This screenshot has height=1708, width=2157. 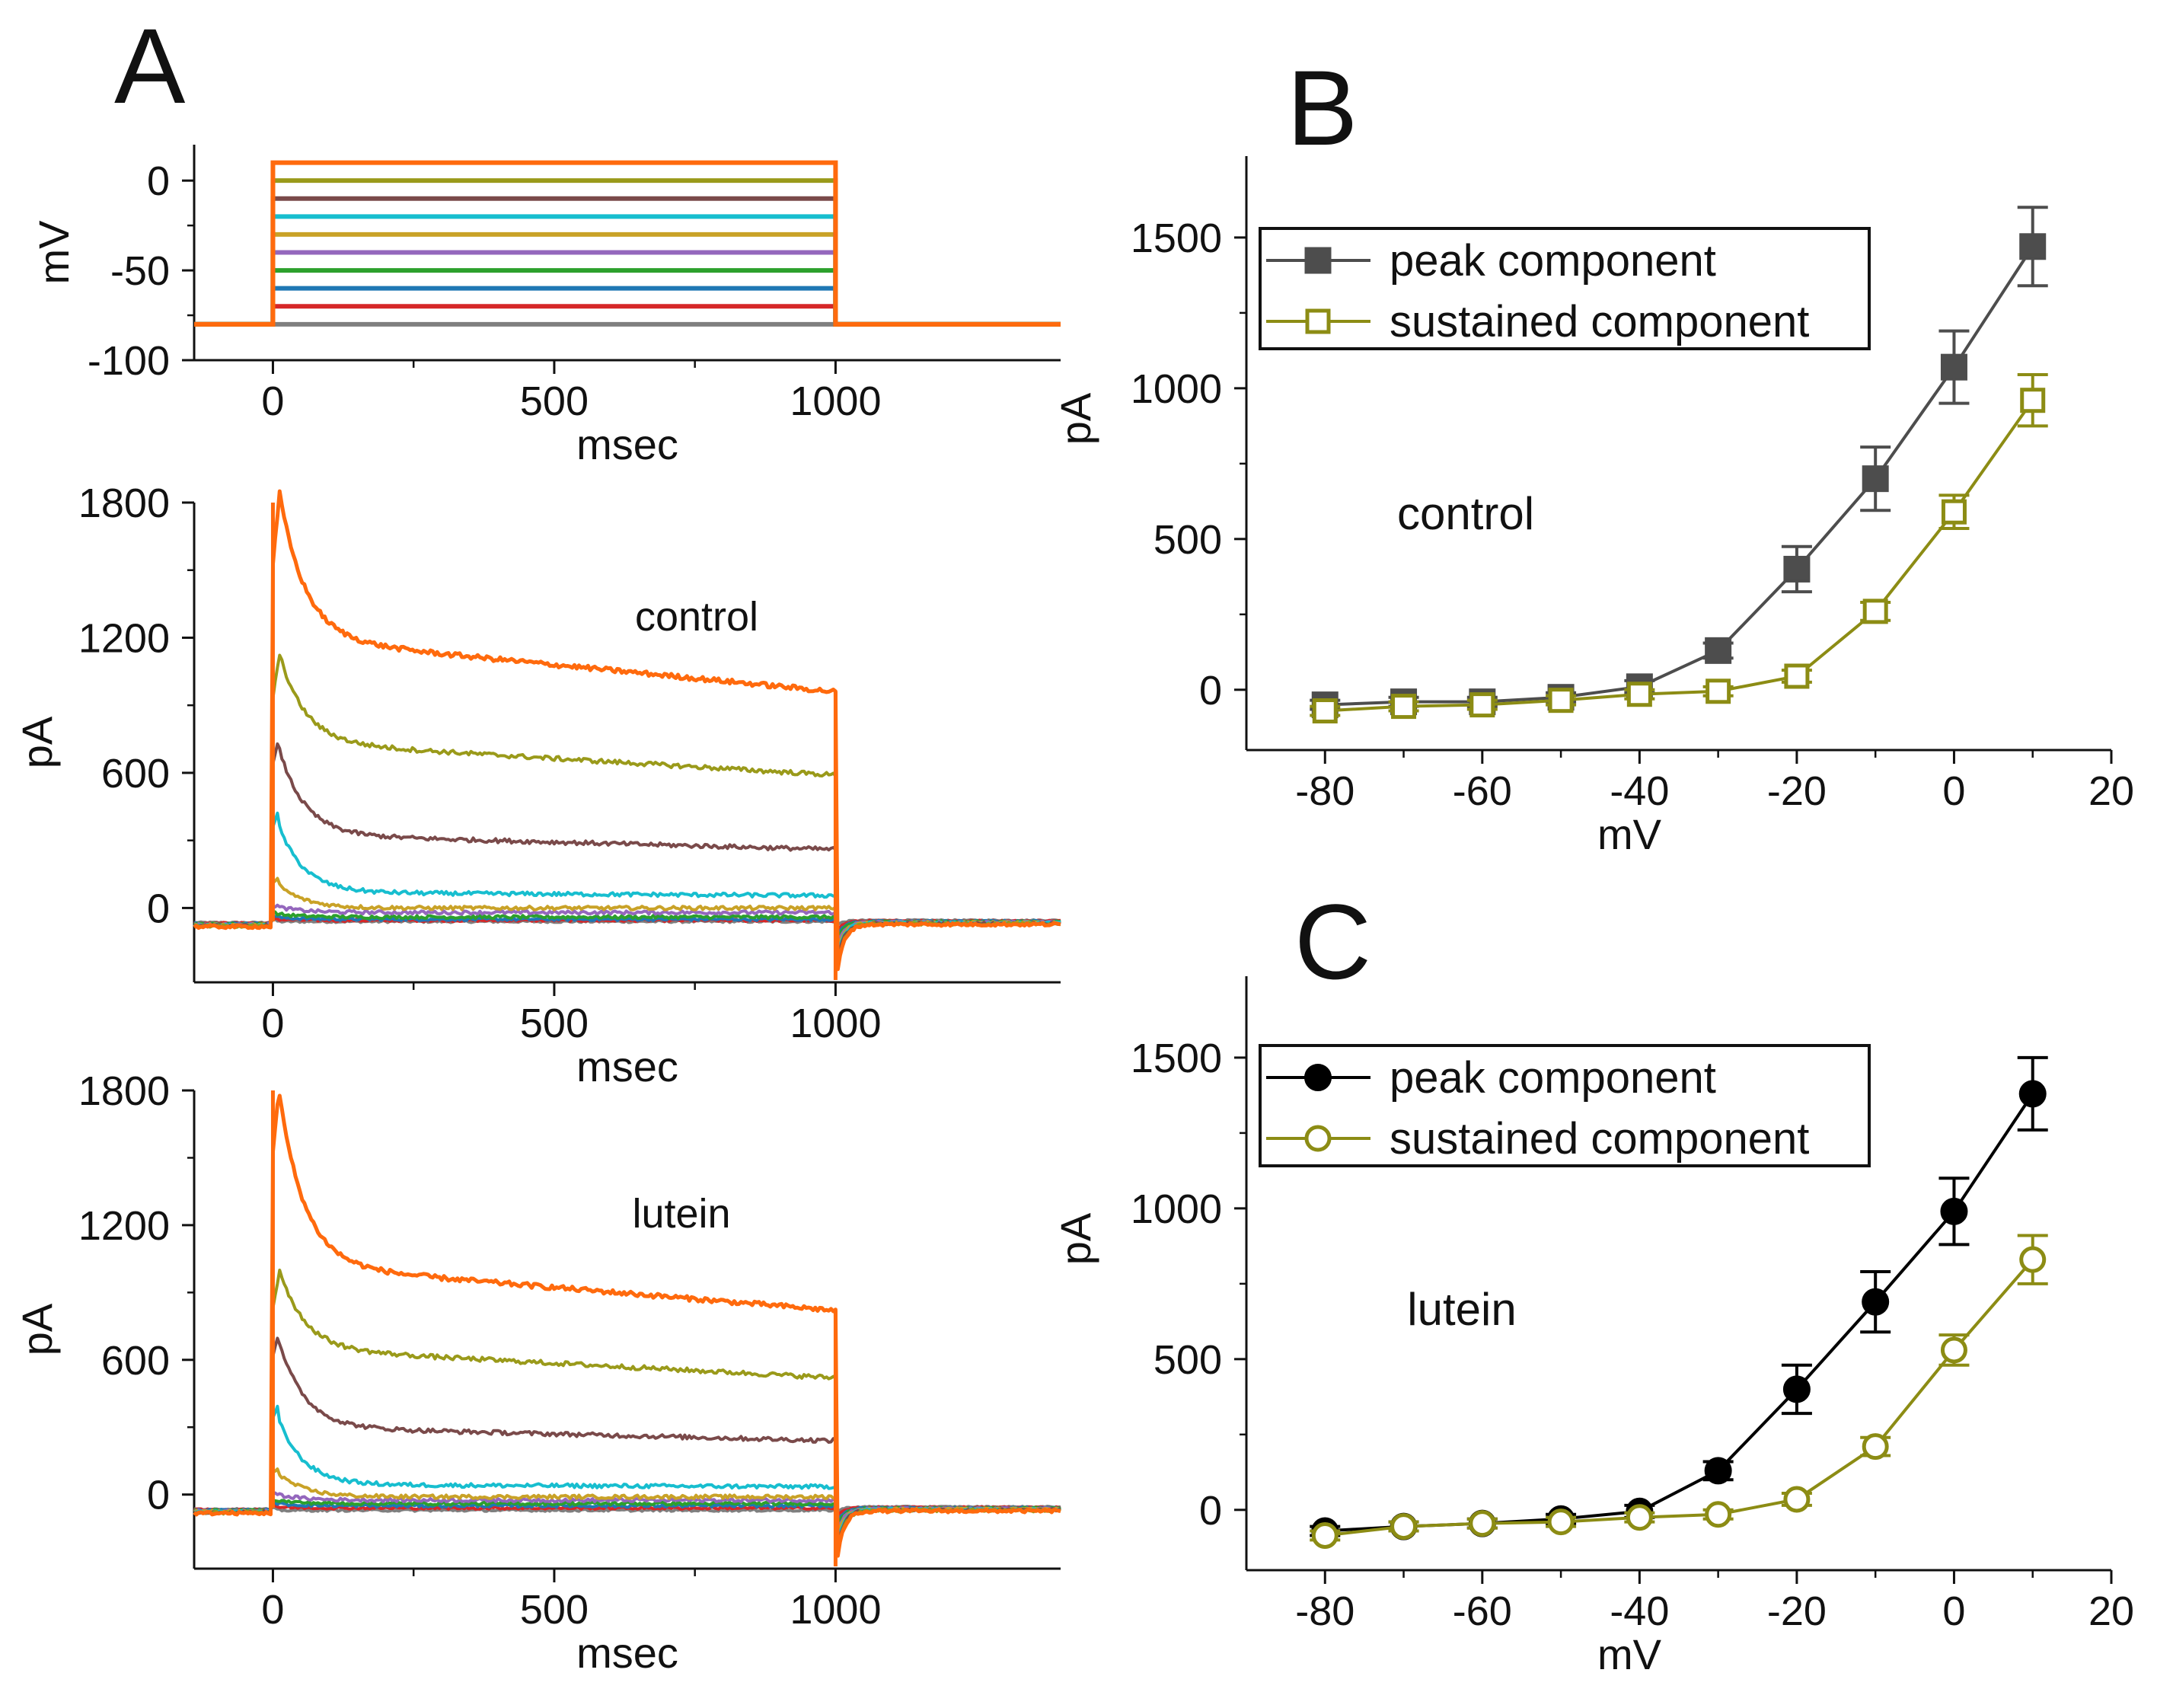 What do you see at coordinates (1332, 941) in the screenshot?
I see `panel-letter-c: C` at bounding box center [1332, 941].